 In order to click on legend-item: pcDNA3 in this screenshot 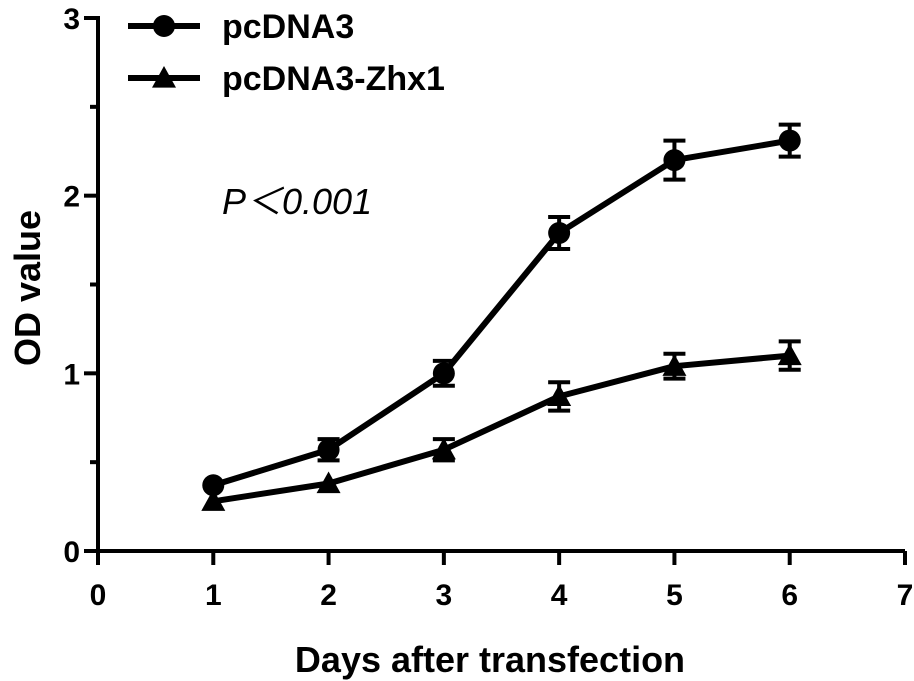, I will do `click(241, 27)`.